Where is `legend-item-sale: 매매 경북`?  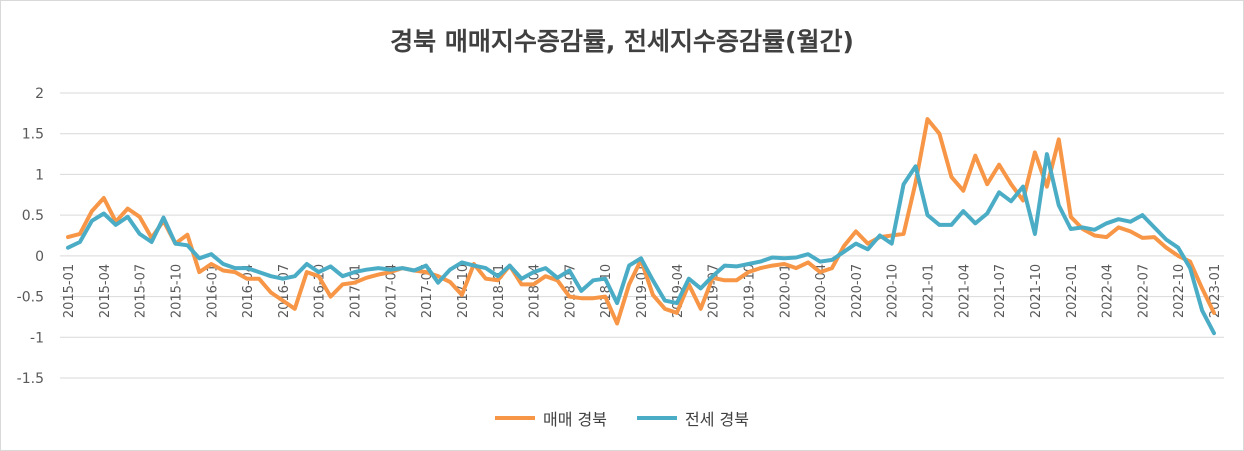
legend-item-sale: 매매 경북 is located at coordinates (551, 418).